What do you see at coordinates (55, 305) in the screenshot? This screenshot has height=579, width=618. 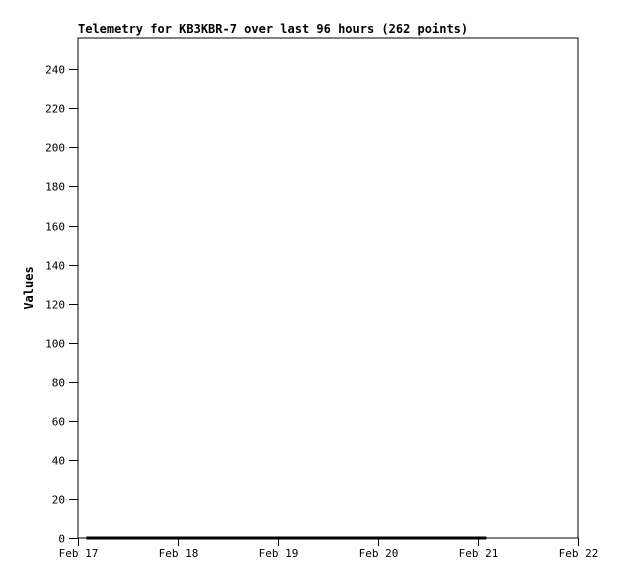 I see `y-tick-label: 120` at bounding box center [55, 305].